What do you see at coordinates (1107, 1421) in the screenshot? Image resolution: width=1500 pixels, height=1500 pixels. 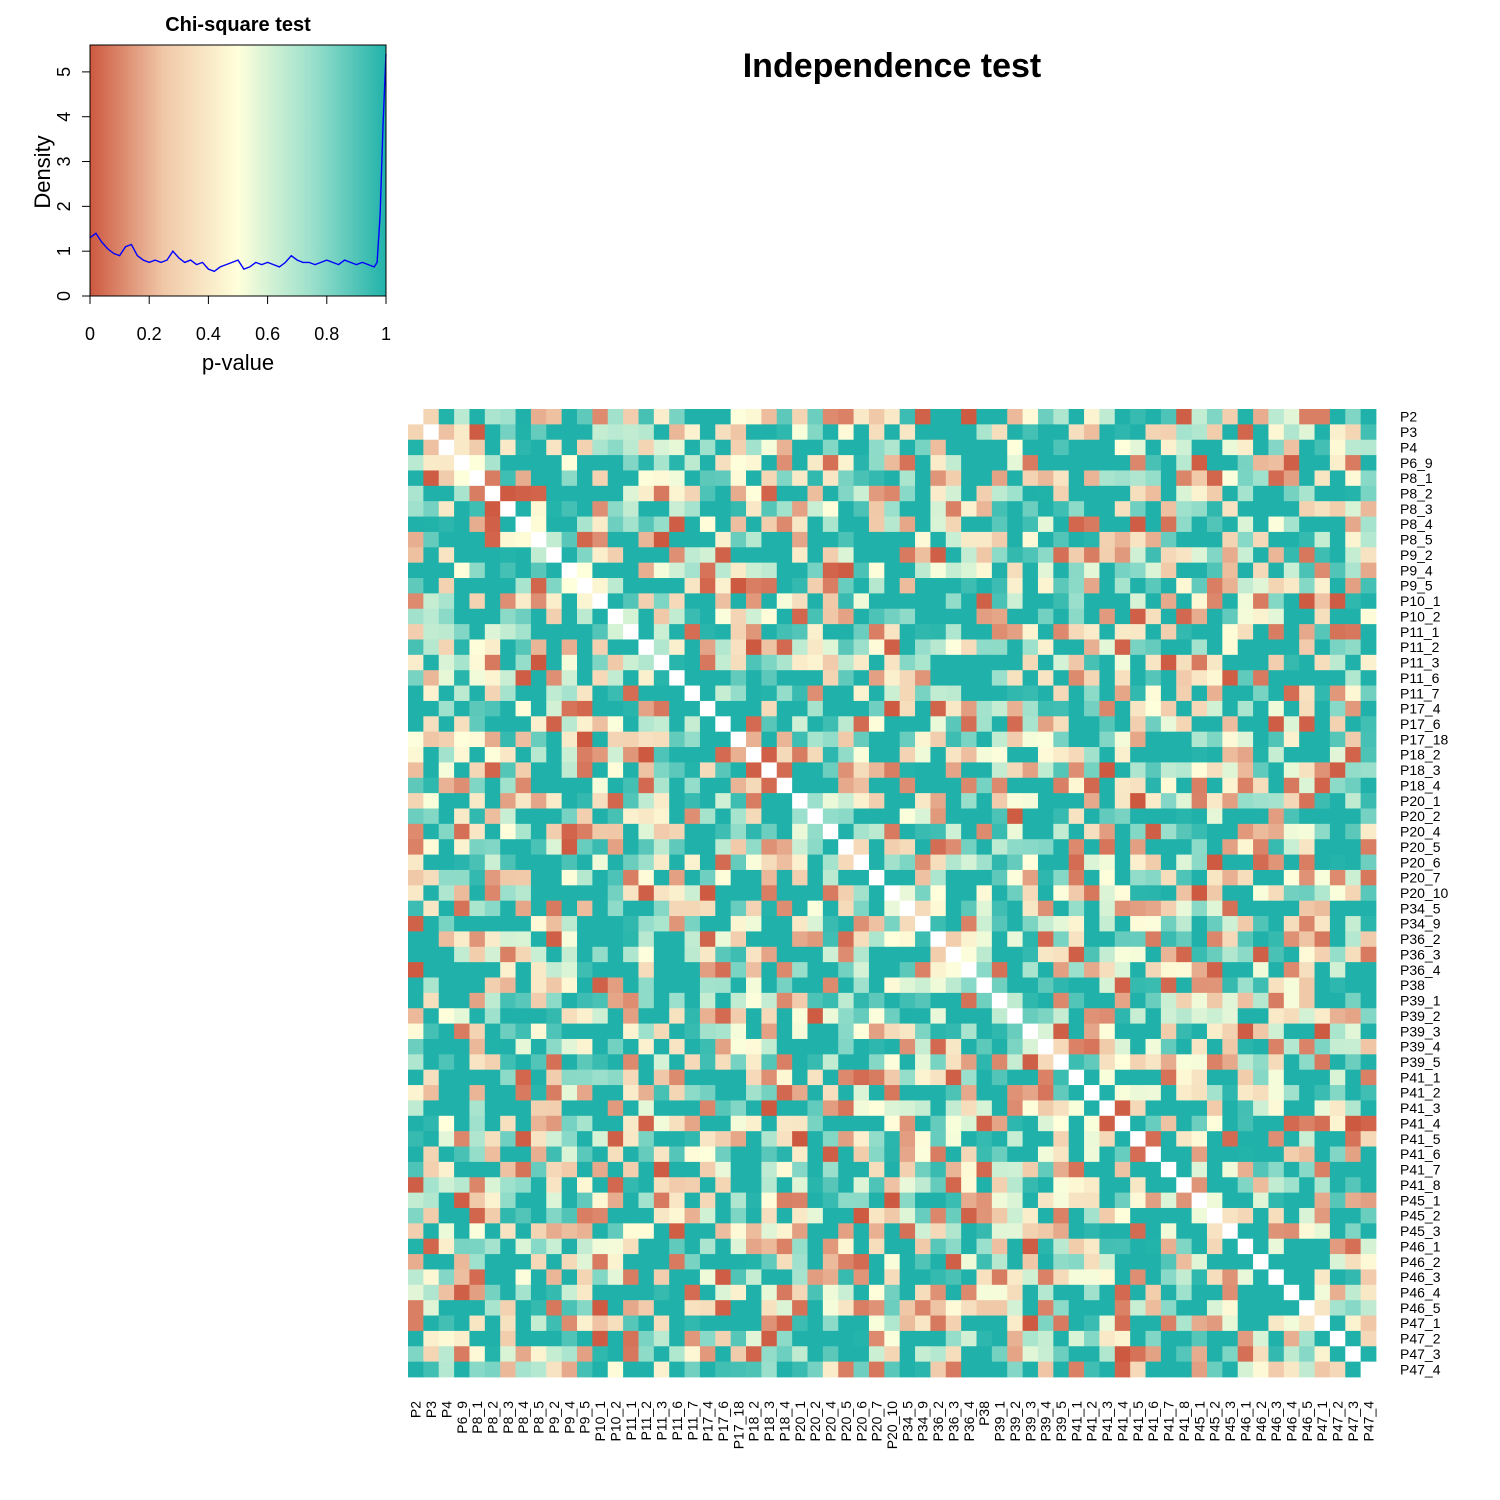 I see `col-label: P41_3` at bounding box center [1107, 1421].